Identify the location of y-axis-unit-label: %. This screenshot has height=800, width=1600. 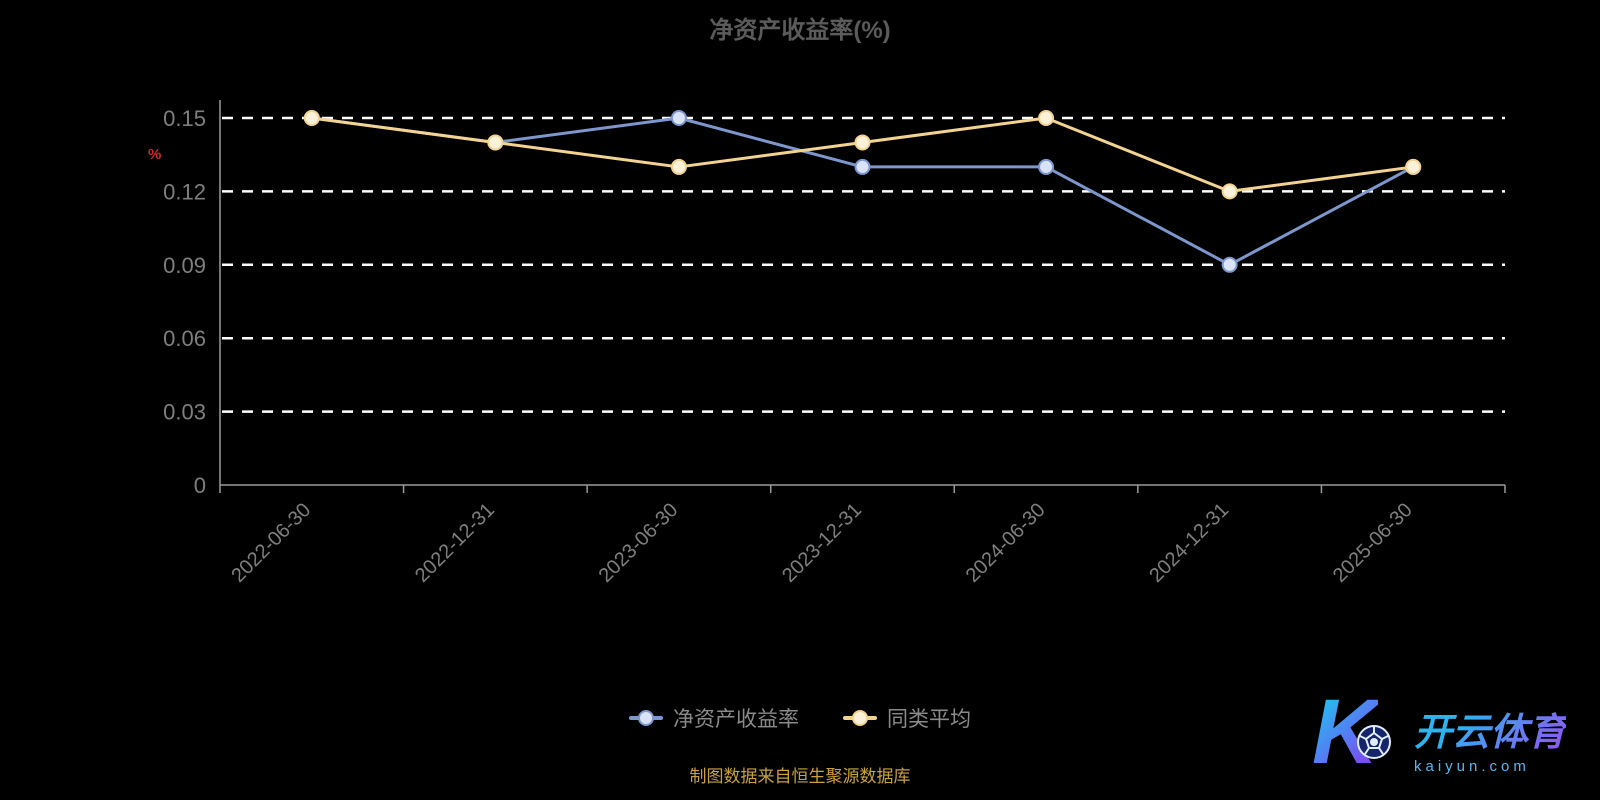
(155, 154).